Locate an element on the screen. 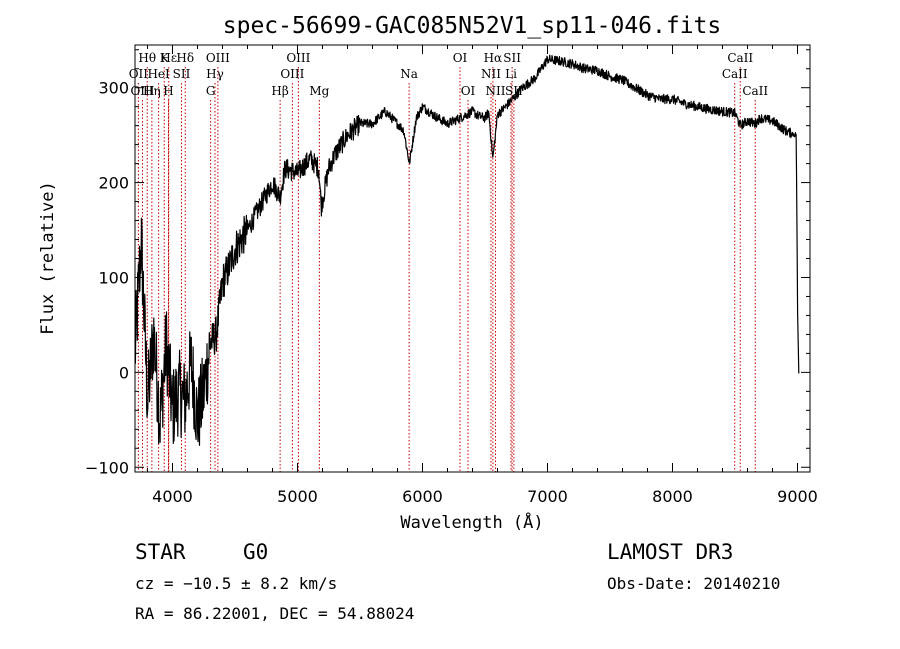 The image size is (900, 649). spectral-line-label: HeI is located at coordinates (158, 74).